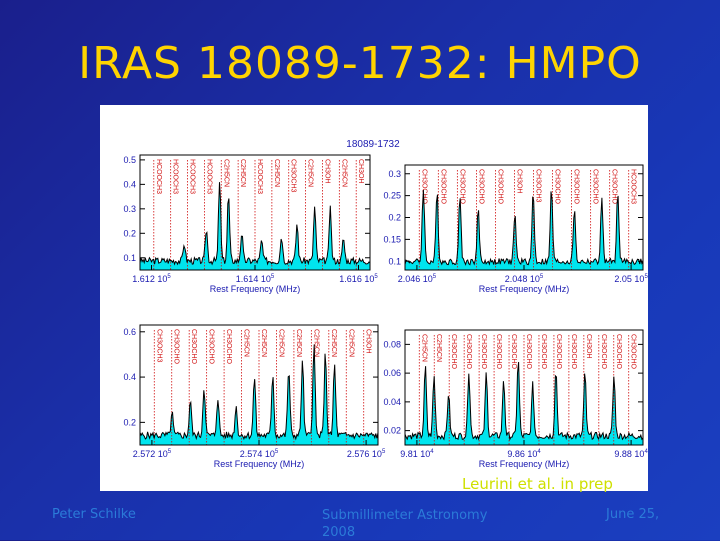 The width and height of the screenshot is (720, 541). What do you see at coordinates (373, 144) in the screenshot?
I see `chart-title: 18089-1732` at bounding box center [373, 144].